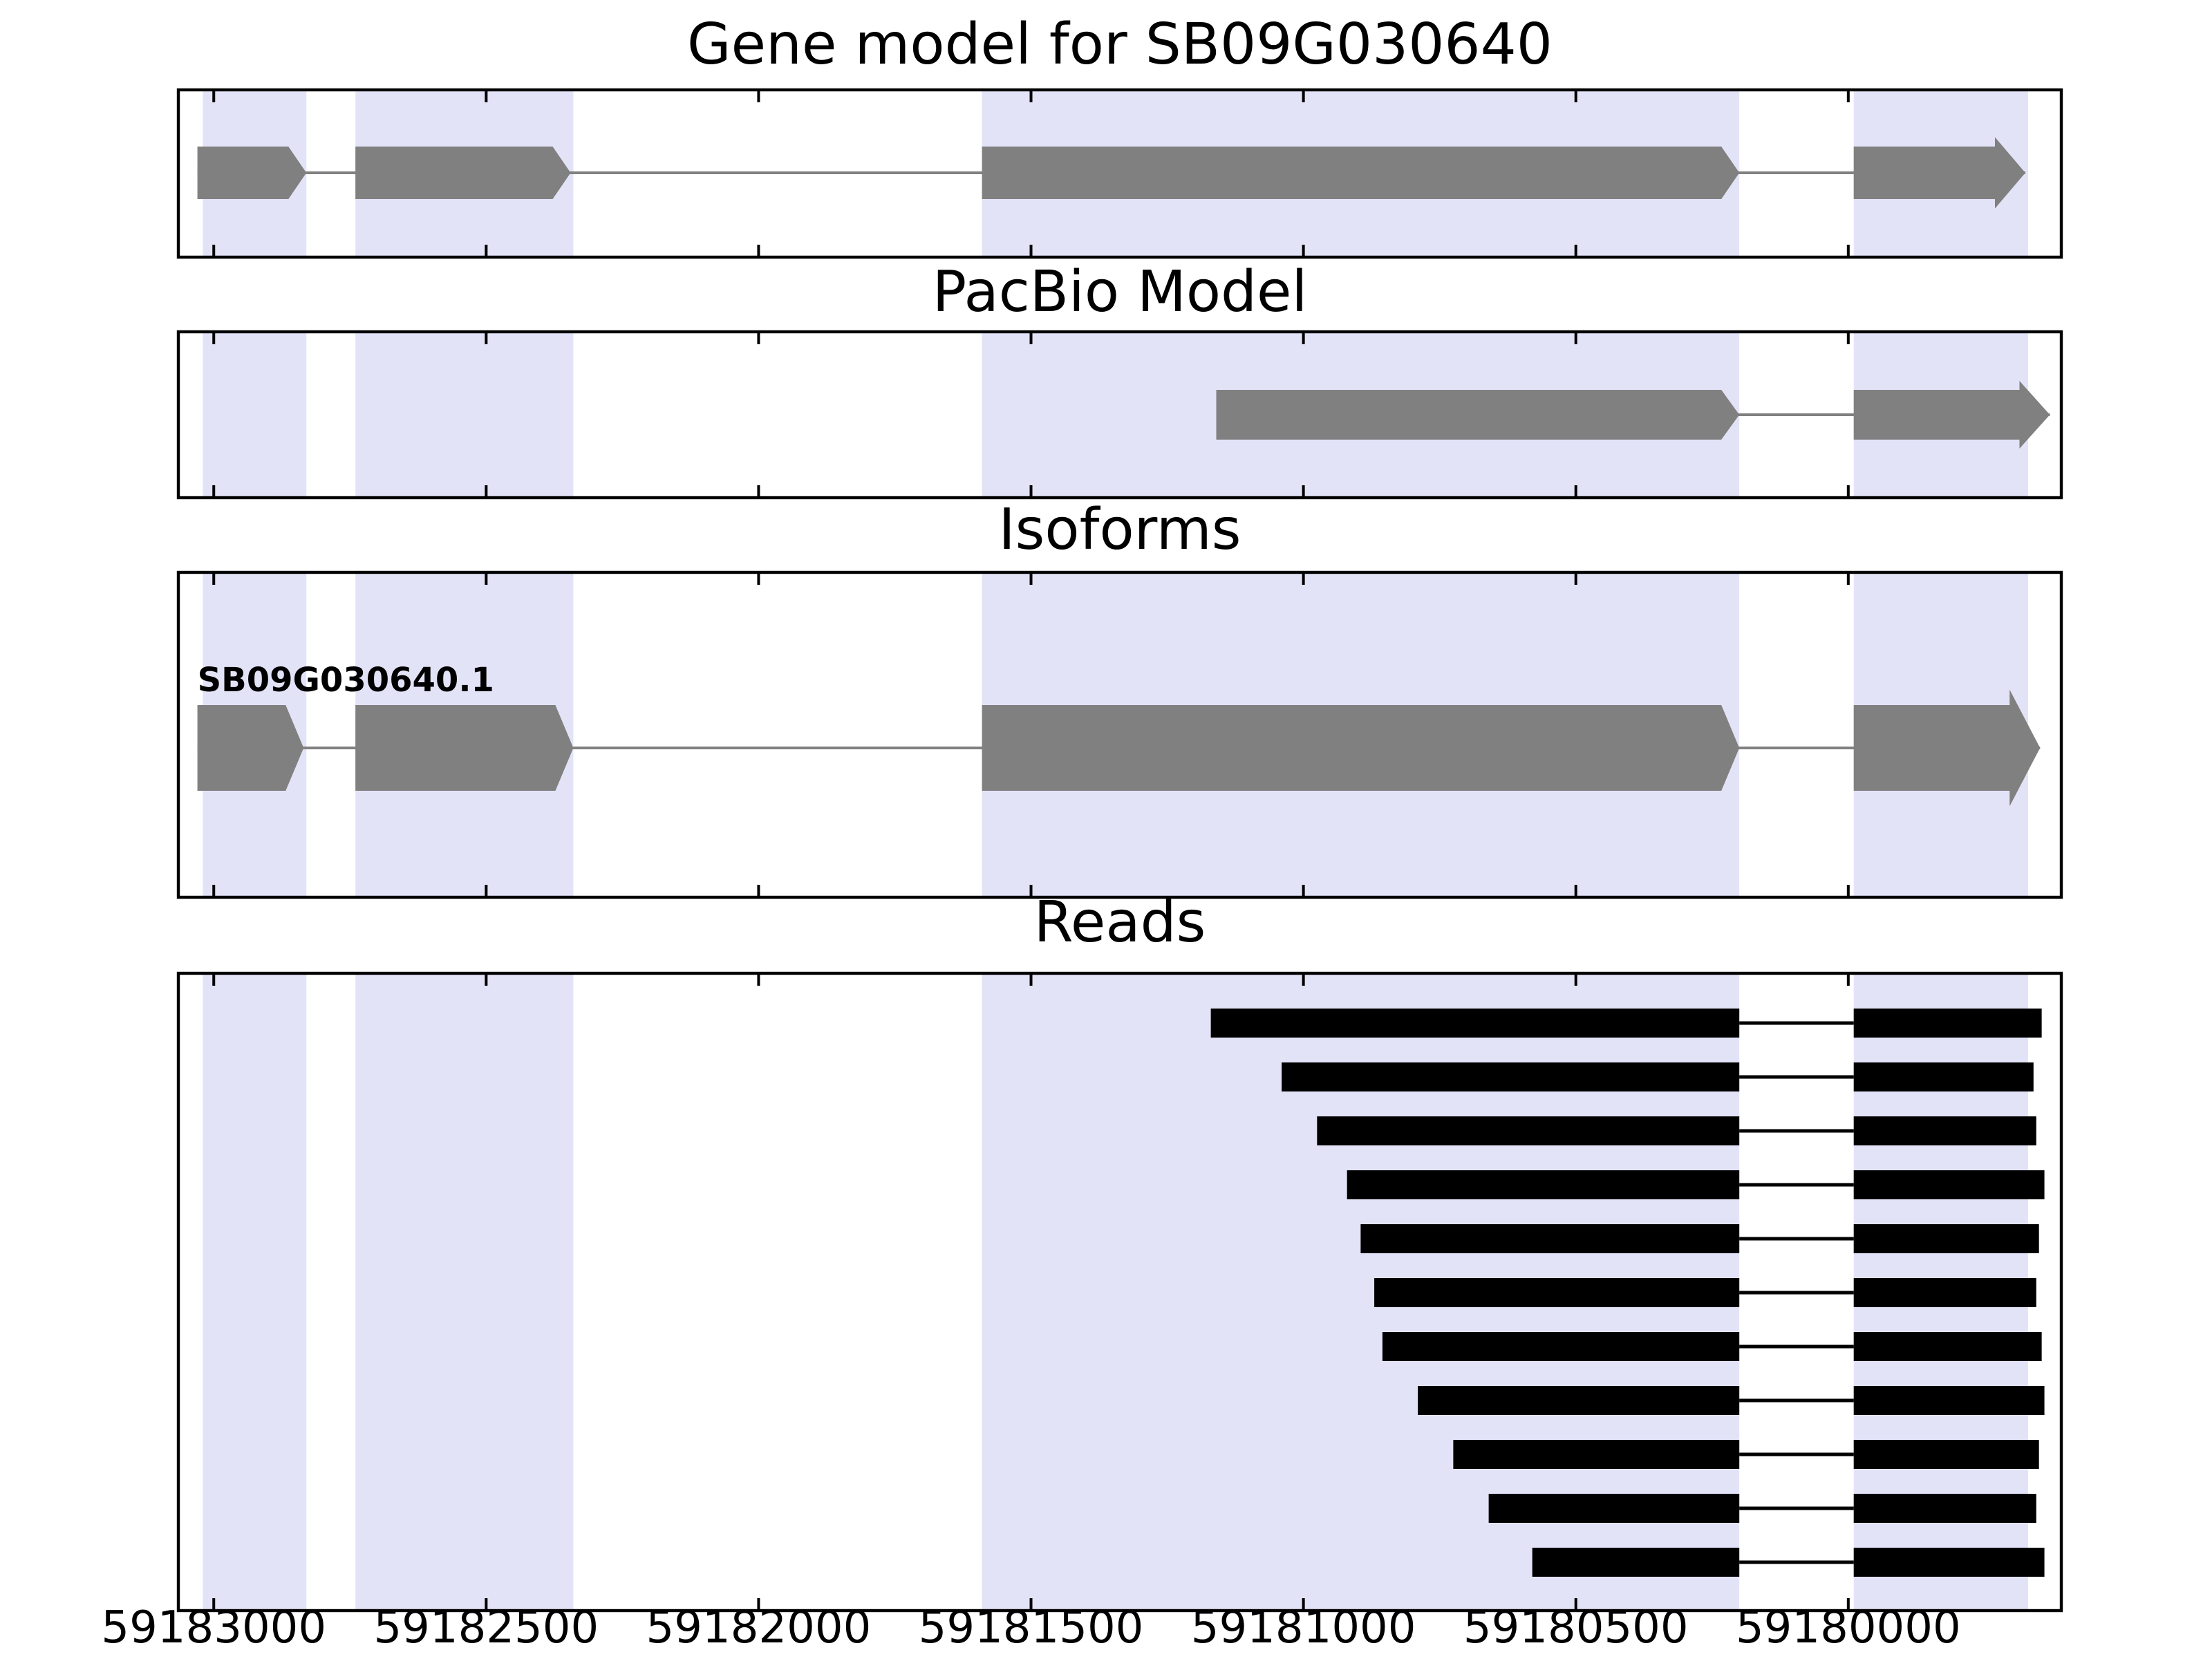  Describe the element at coordinates (1120, 292) in the screenshot. I see `panel-title-pacbio-model: PacBio Model` at that location.